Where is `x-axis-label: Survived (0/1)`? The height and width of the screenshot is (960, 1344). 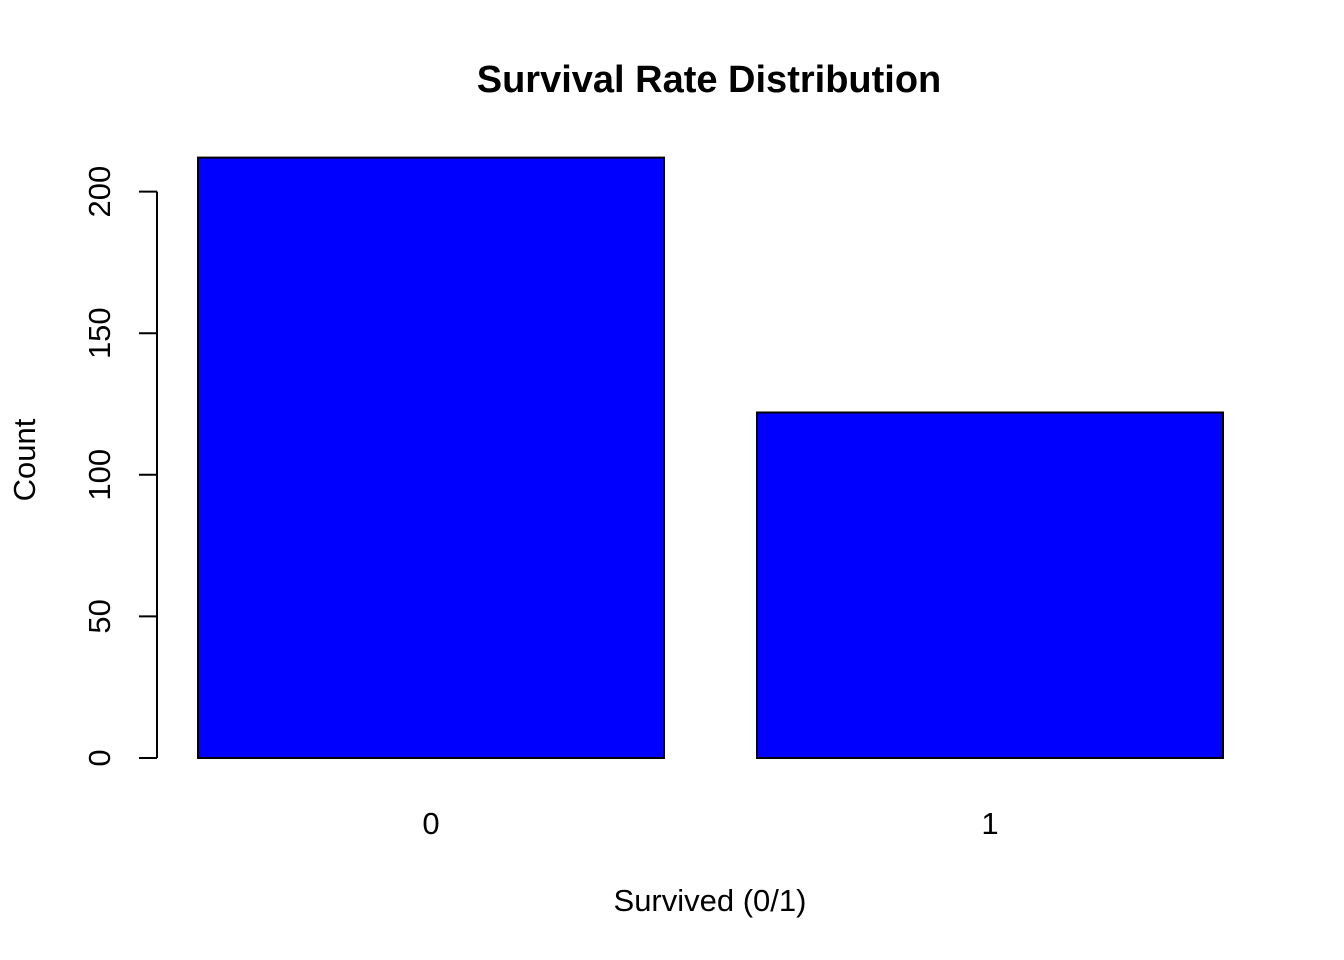 x-axis-label: Survived (0/1) is located at coordinates (710, 900).